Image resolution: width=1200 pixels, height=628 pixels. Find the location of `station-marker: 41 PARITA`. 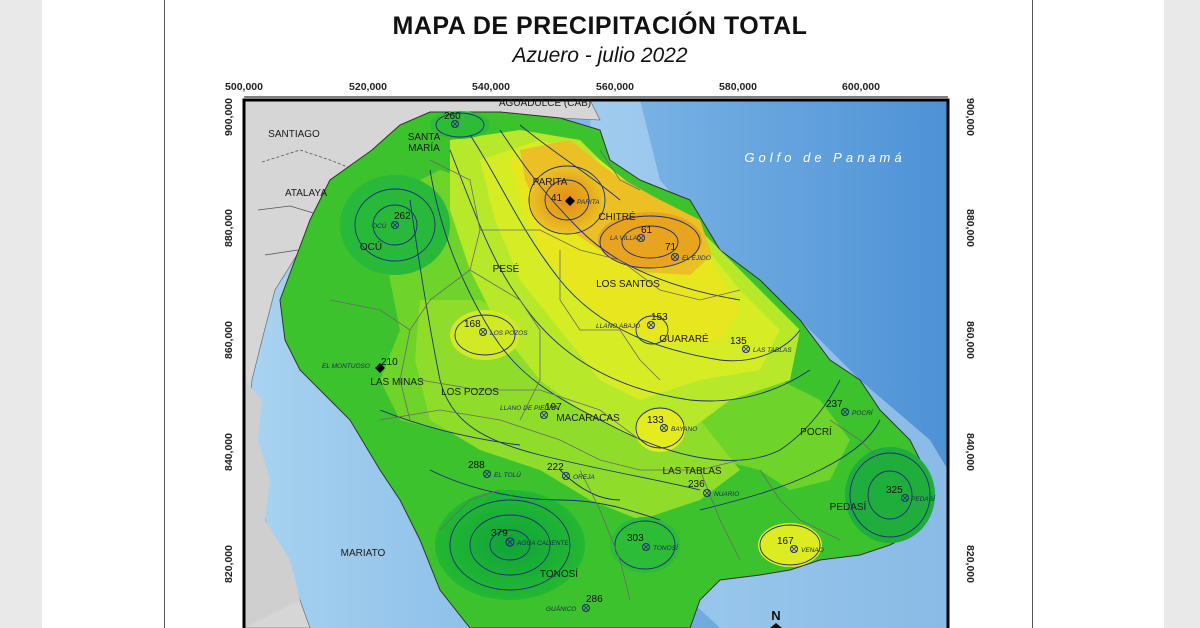

station-marker: 41 PARITA is located at coordinates (575, 199).